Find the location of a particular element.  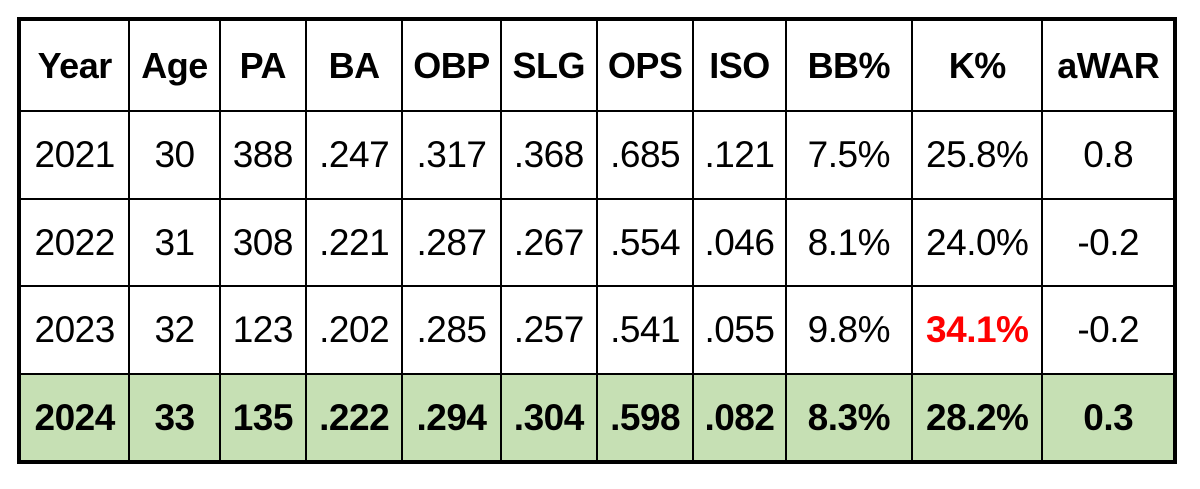

header-cell: OPS is located at coordinates (645, 66).